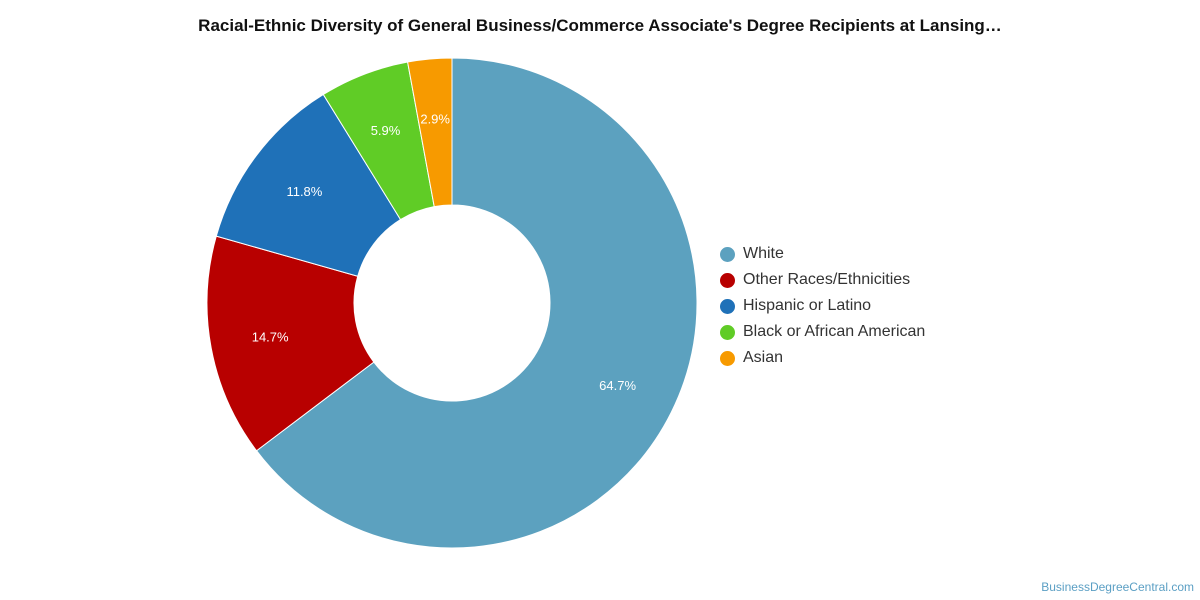 This screenshot has width=1200, height=600. Describe the element at coordinates (270, 337) in the screenshot. I see `slice-label: 14.7%` at that location.